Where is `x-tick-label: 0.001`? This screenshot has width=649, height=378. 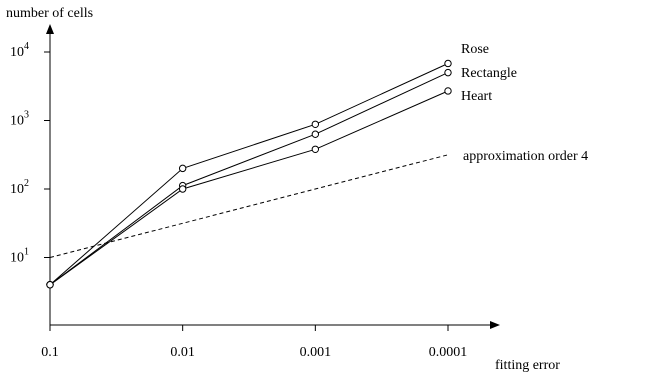
x-tick-label: 0.001 is located at coordinates (316, 352).